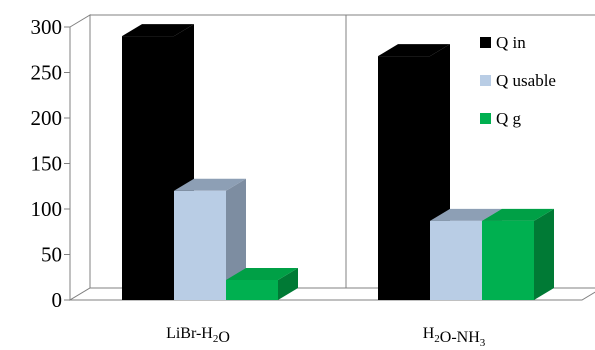 Image resolution: width=595 pixels, height=350 pixels. I want to click on legend: Q in Q usable Q g, so click(518, 80).